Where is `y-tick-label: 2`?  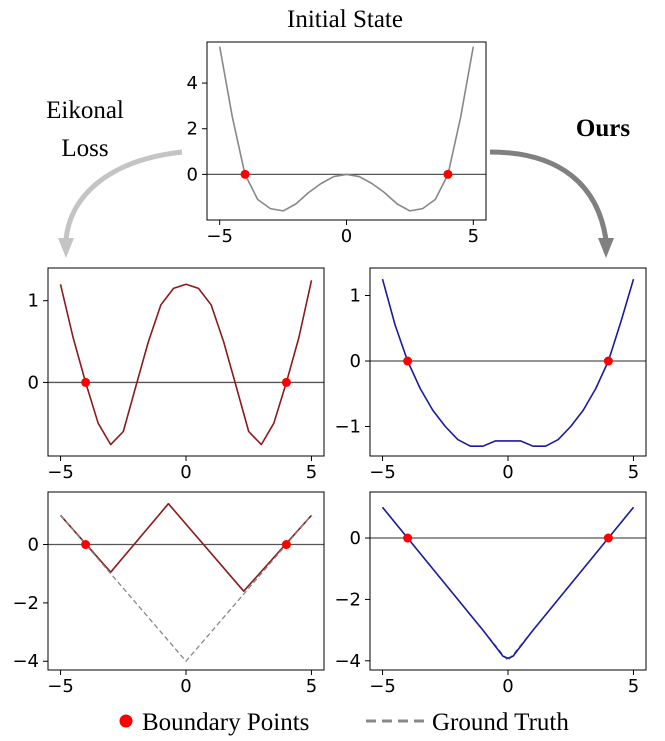 y-tick-label: 2 is located at coordinates (192, 129).